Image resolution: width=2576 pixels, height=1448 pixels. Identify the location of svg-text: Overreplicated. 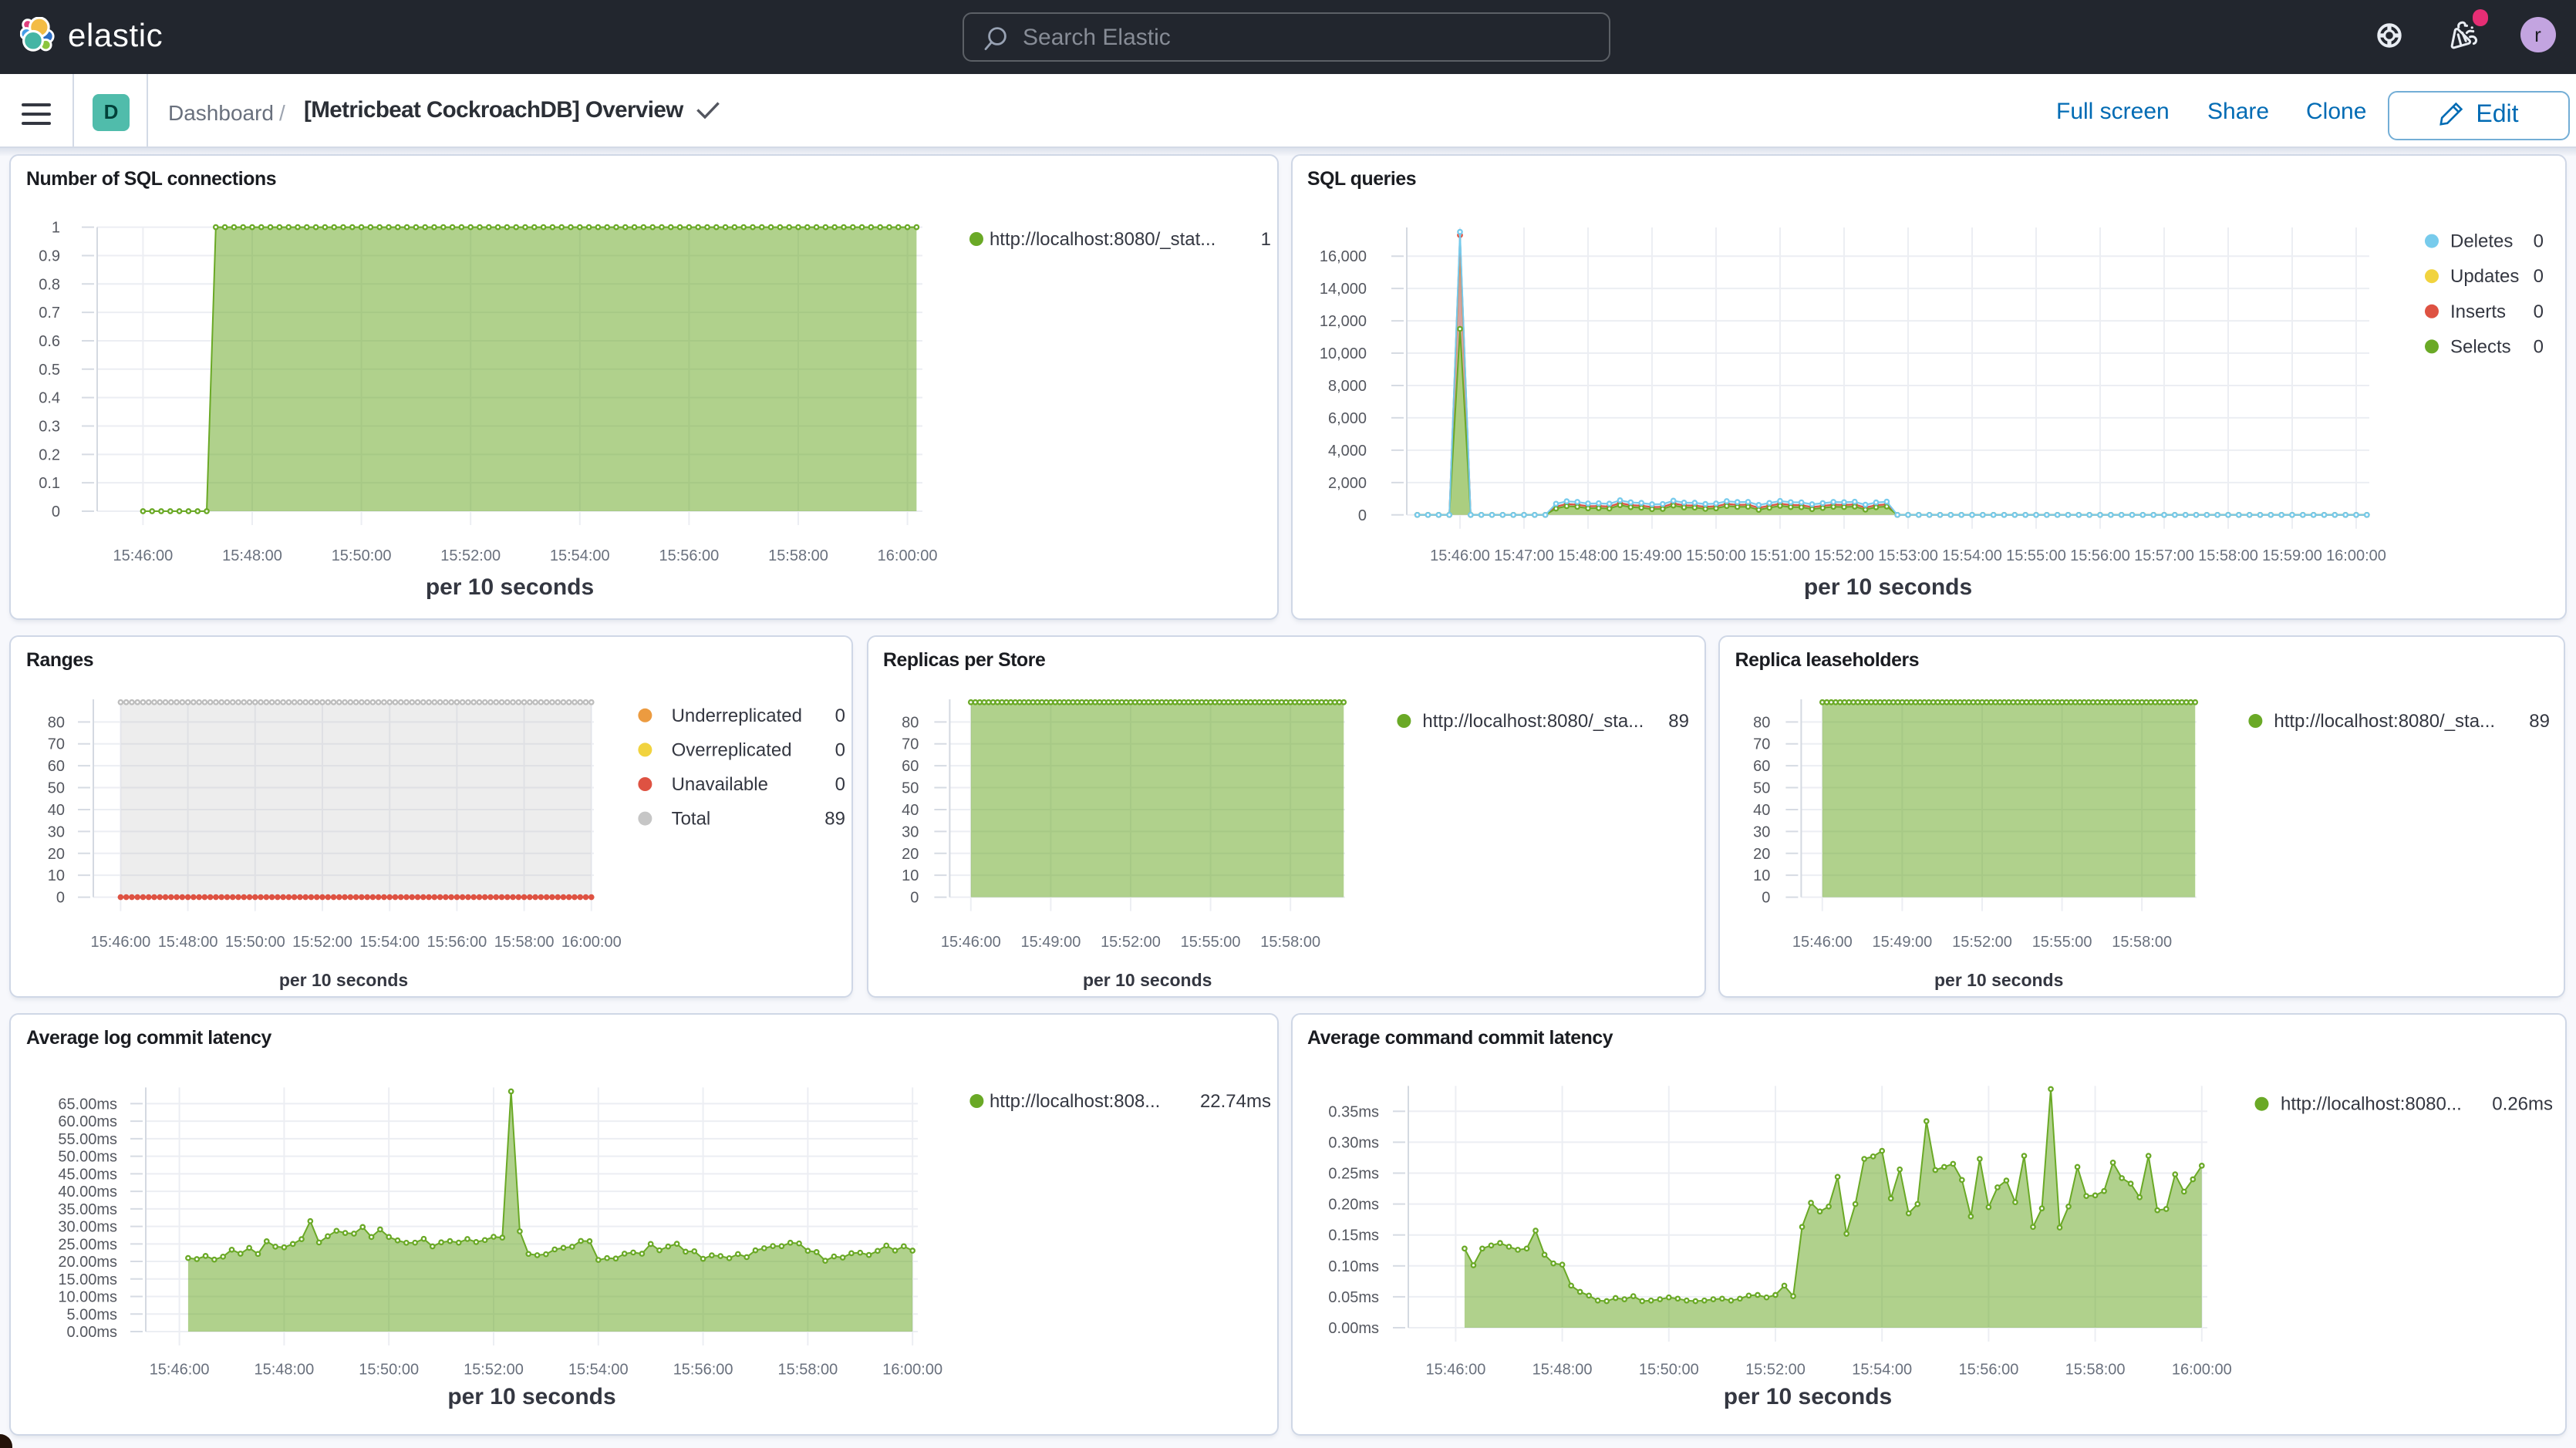
(732, 749).